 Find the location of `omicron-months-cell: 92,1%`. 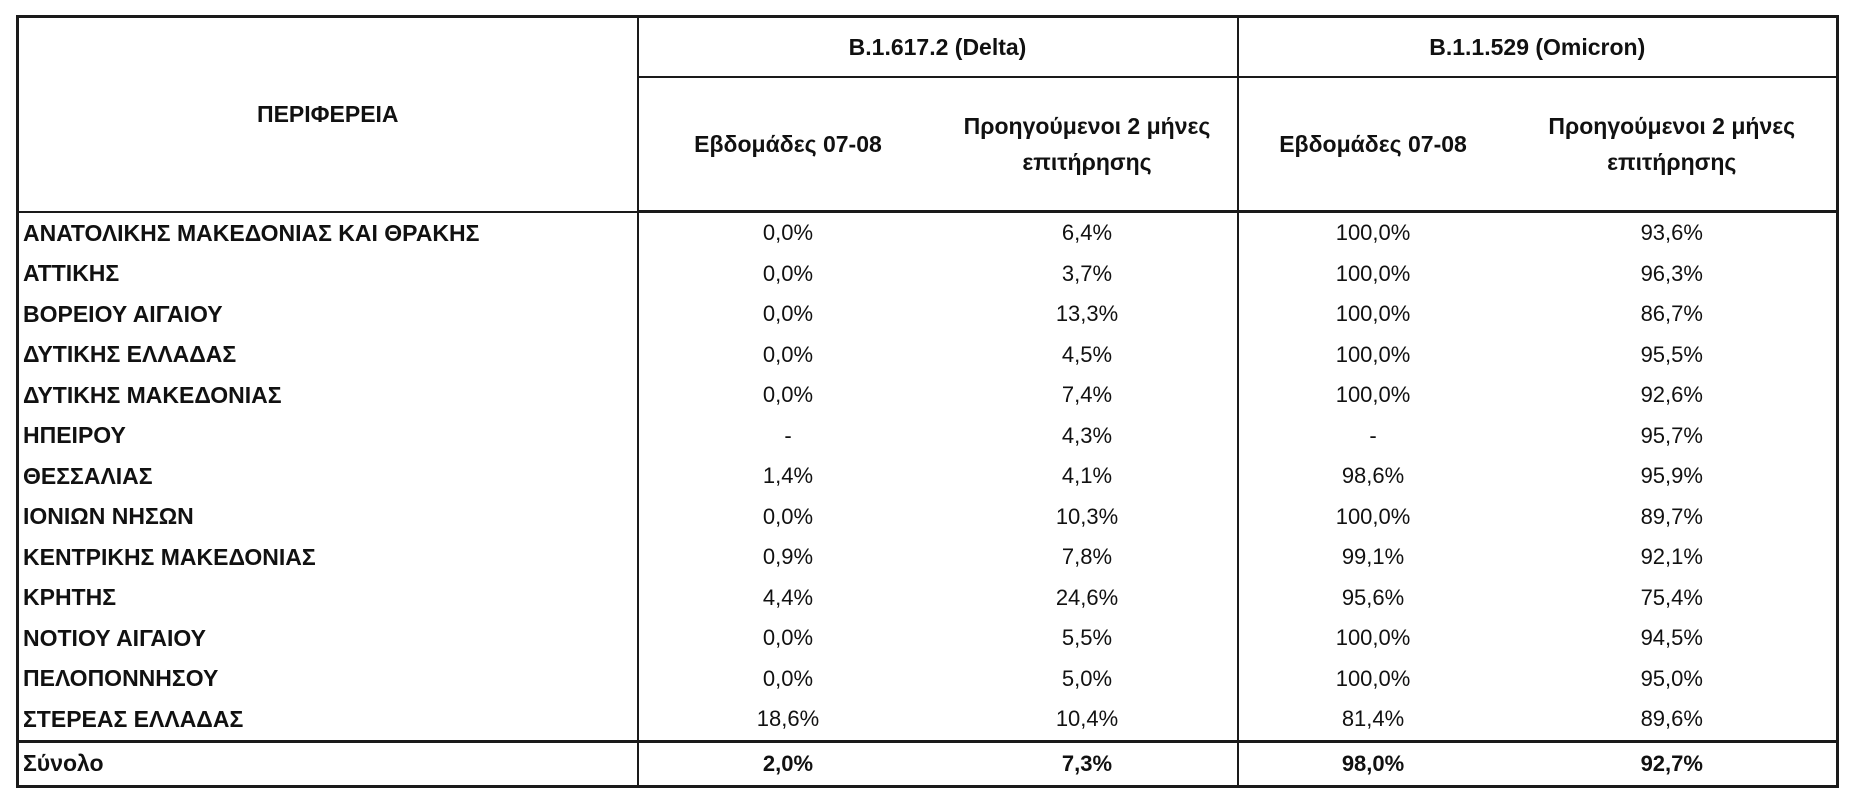

omicron-months-cell: 92,1% is located at coordinates (1671, 557).